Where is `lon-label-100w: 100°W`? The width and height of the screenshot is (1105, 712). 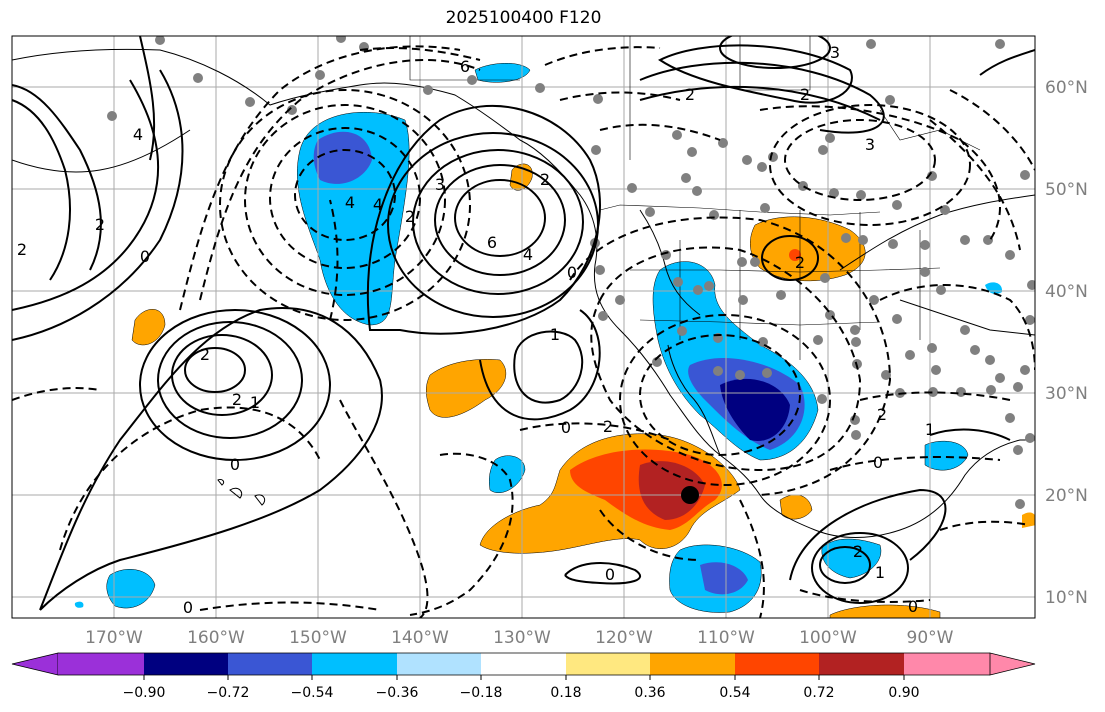 lon-label-100w: 100°W is located at coordinates (828, 638).